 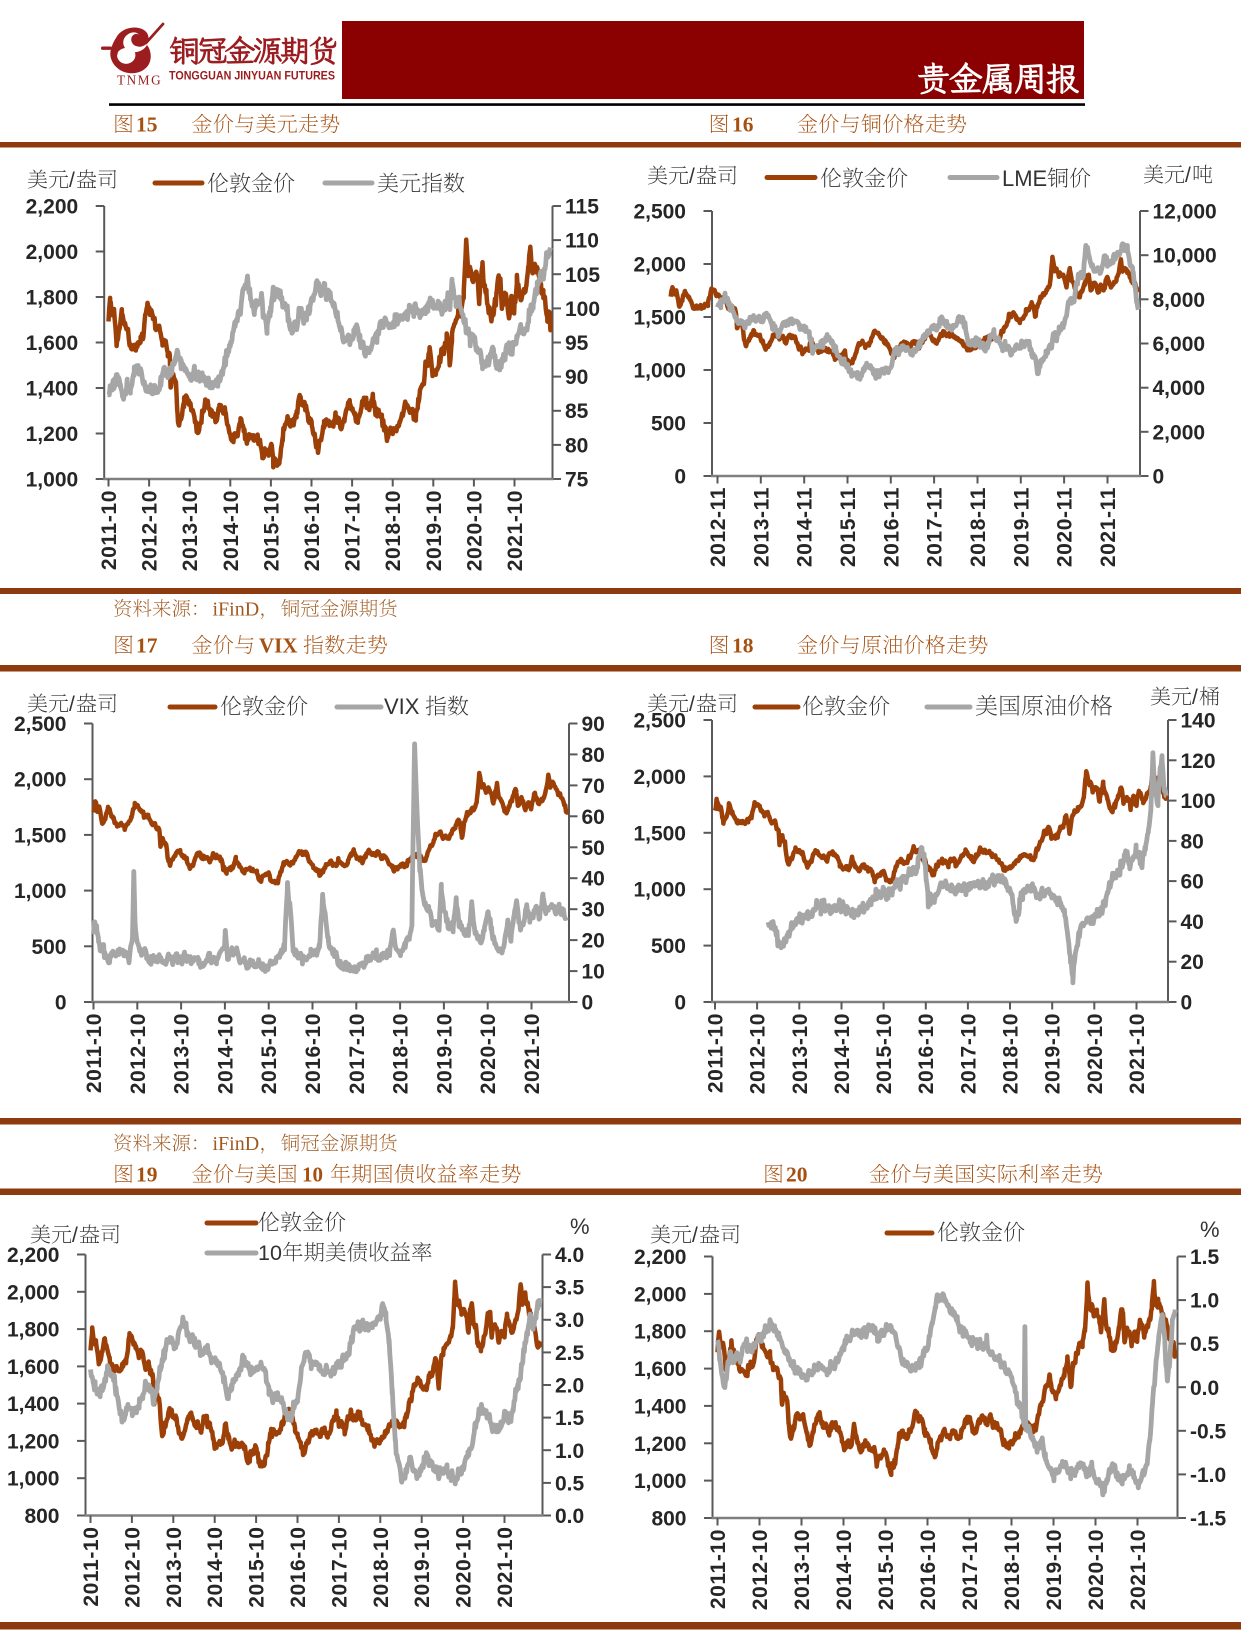 What do you see at coordinates (848, 527) in the screenshot?
I see `svg-text: 2015-11` at bounding box center [848, 527].